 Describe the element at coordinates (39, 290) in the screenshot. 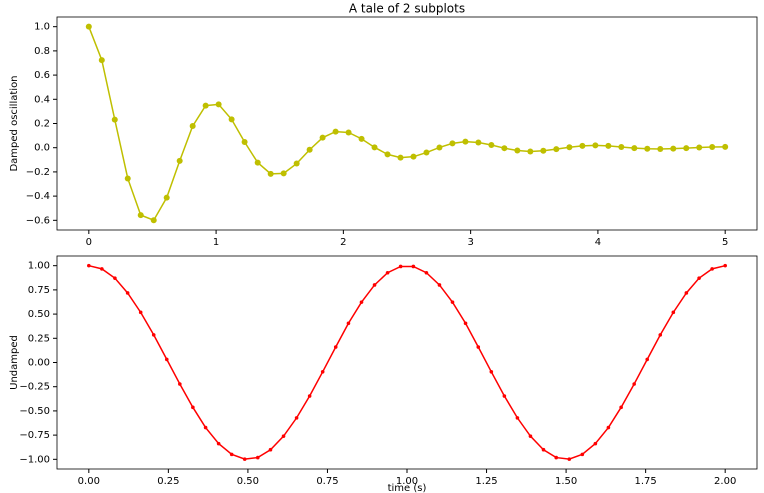

I see `y-tick-label: 0.75` at that location.